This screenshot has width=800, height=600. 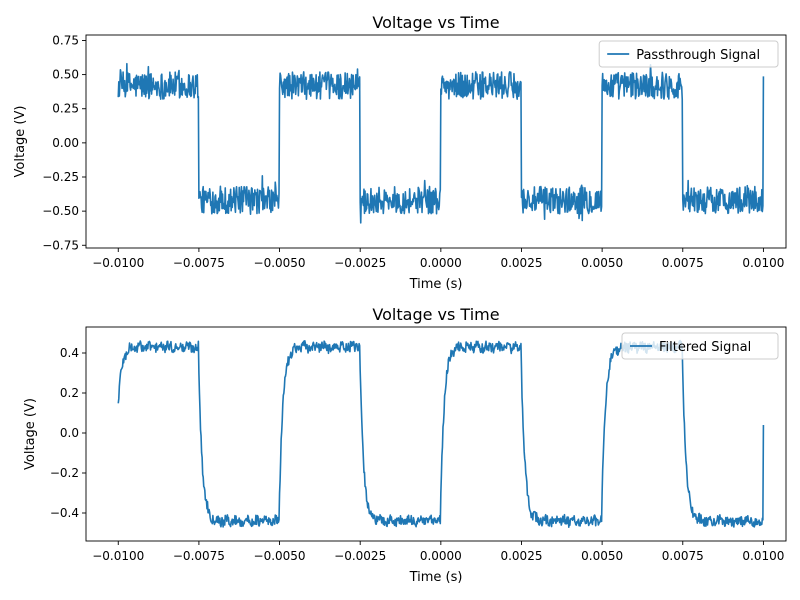 What do you see at coordinates (69, 433) in the screenshot?
I see `y-tick-label: 0.0` at bounding box center [69, 433].